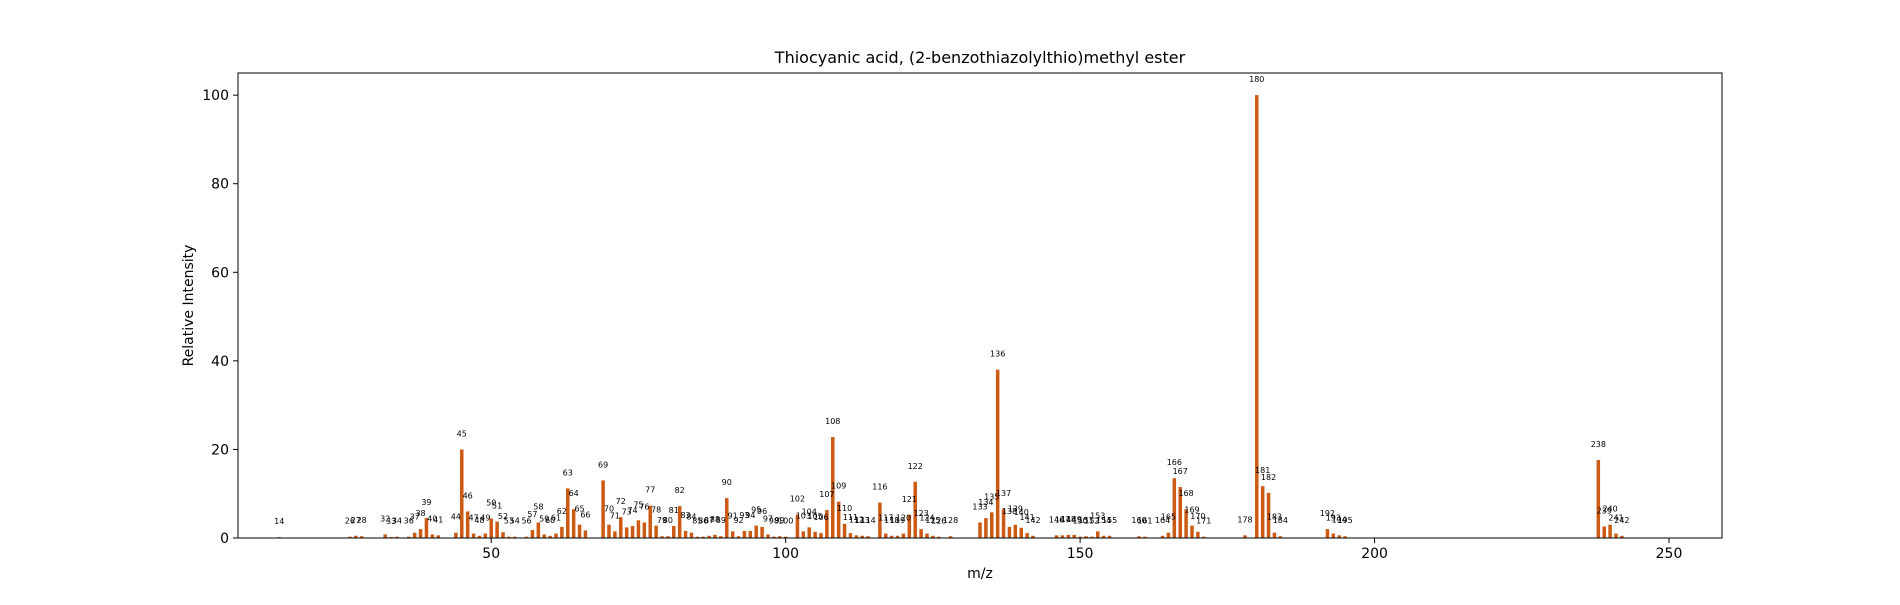 Image resolution: width=1900 pixels, height=605 pixels. What do you see at coordinates (1021, 512) in the screenshot?
I see `data-label-mz-140: 140` at bounding box center [1021, 512].